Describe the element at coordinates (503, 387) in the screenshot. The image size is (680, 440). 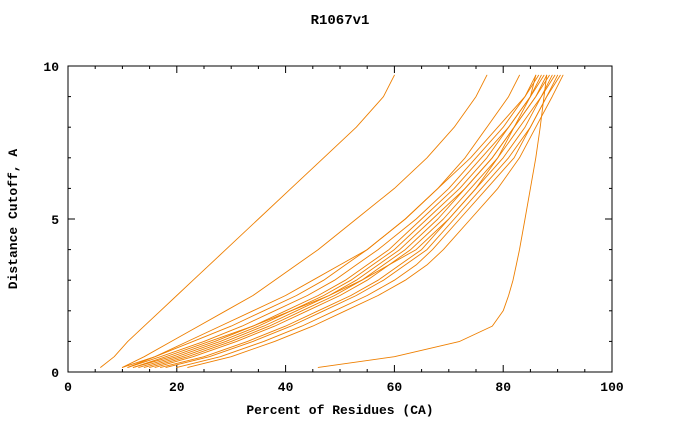
I see `x-tick-label: 80` at that location.